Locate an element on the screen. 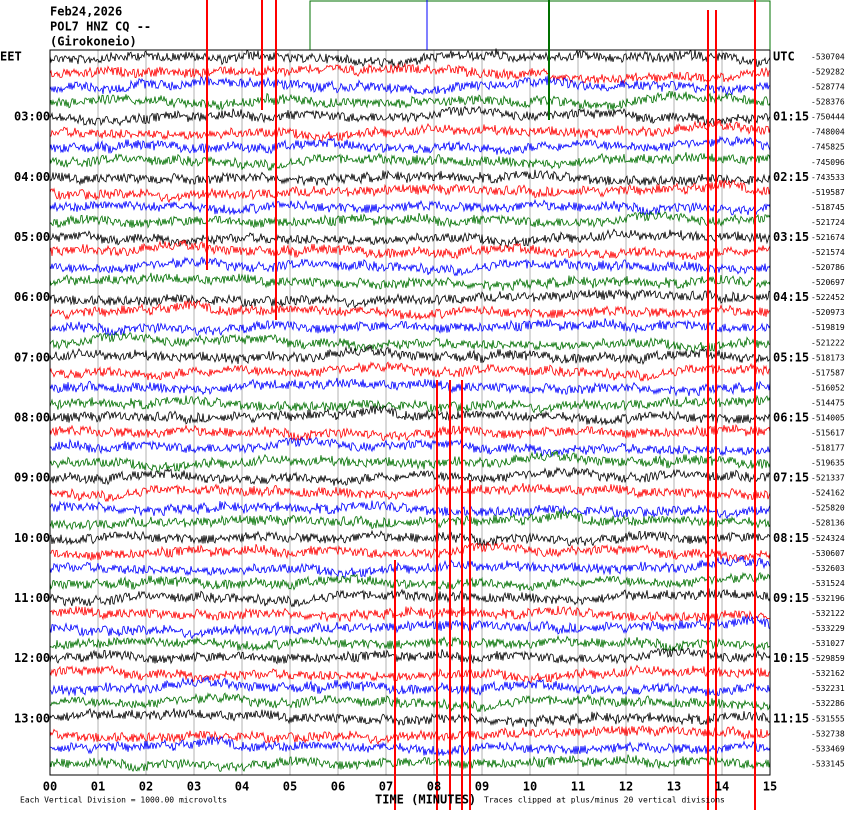 This screenshot has width=850, height=814. left-time-label: EET is located at coordinates (11, 57).